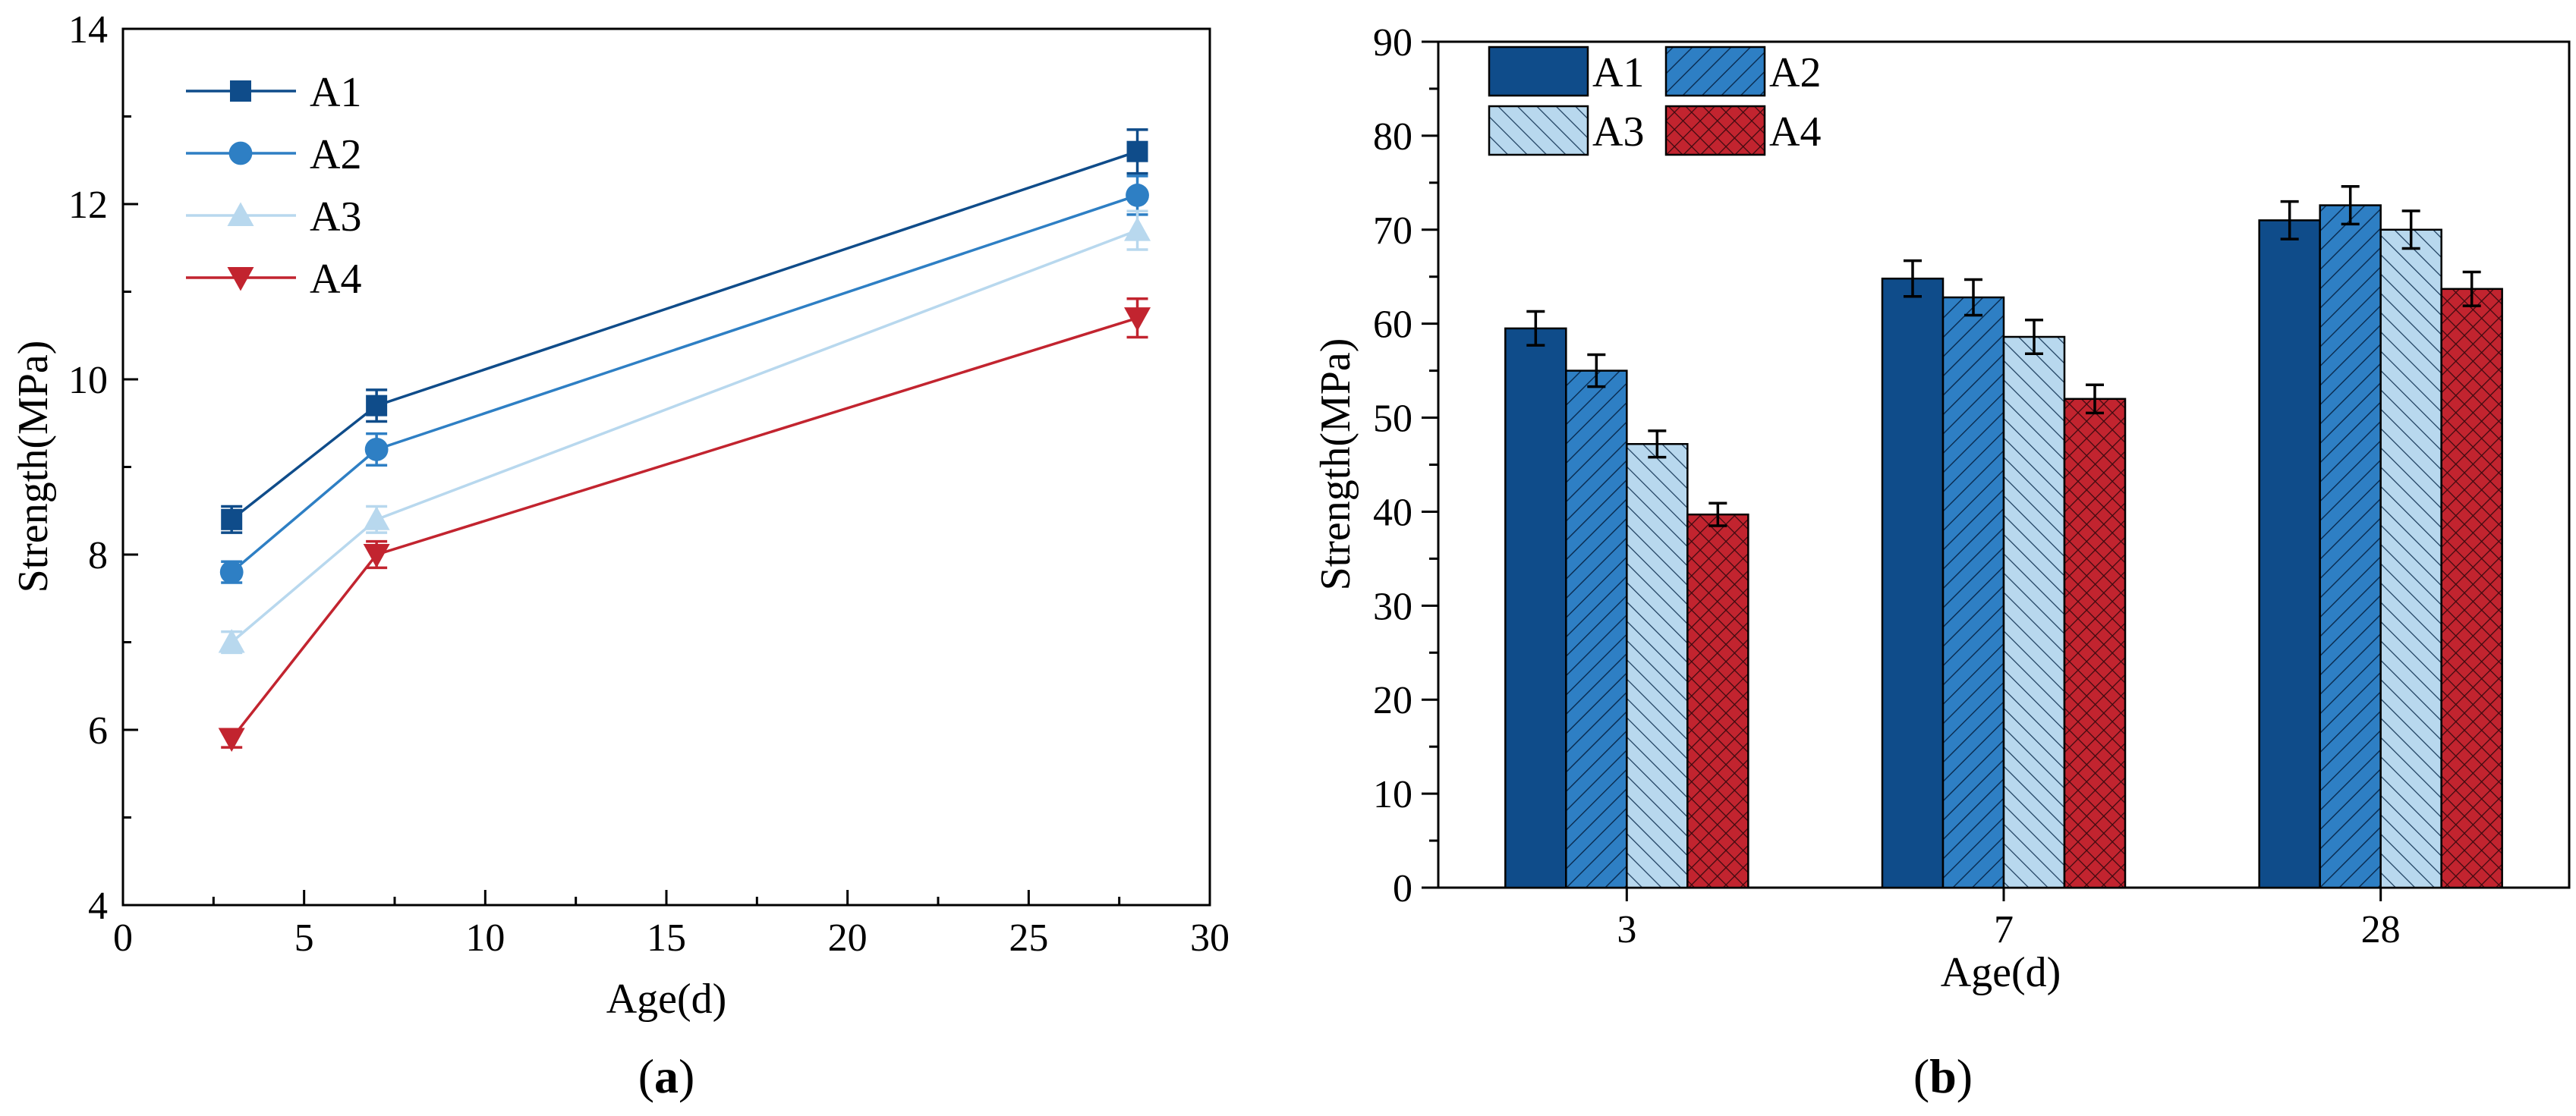 Image resolution: width=2576 pixels, height=1116 pixels. What do you see at coordinates (88, 30) in the screenshot?
I see `panel-a-y-tick-label: 14` at bounding box center [88, 30].